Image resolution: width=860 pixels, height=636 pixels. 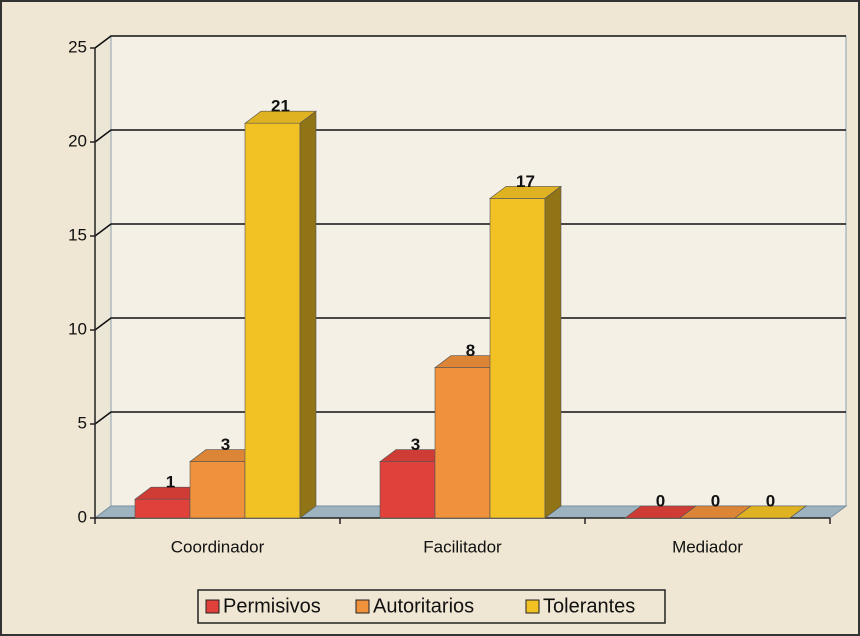 I want to click on y-tick-label: 25, so click(x=77, y=46).